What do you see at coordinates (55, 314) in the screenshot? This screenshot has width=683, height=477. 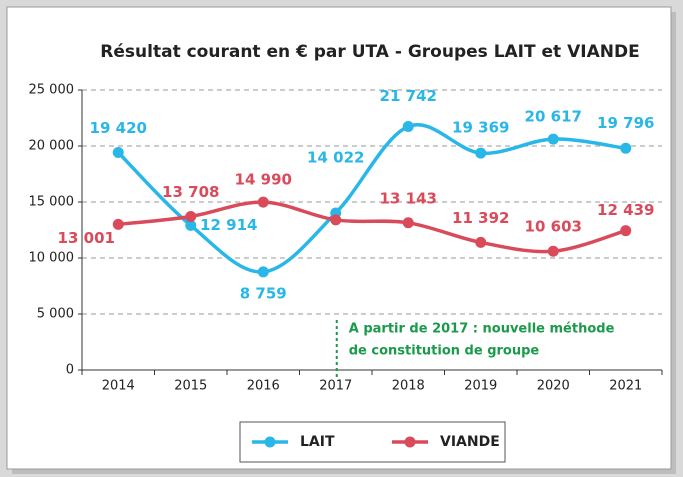 I see `y-tick-label: 5 000` at bounding box center [55, 314].